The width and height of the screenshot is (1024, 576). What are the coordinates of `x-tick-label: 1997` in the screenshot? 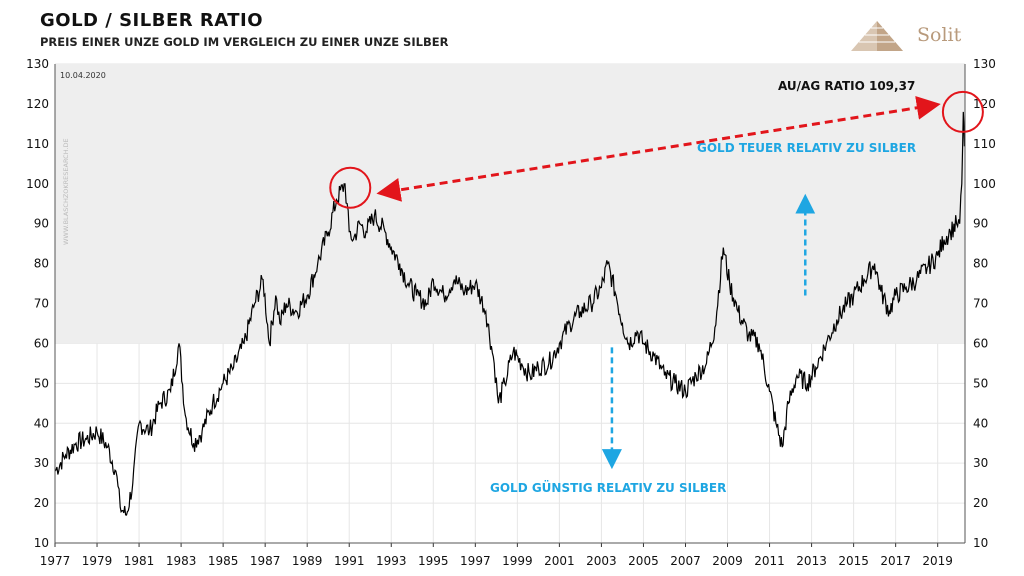 It's located at (475, 561).